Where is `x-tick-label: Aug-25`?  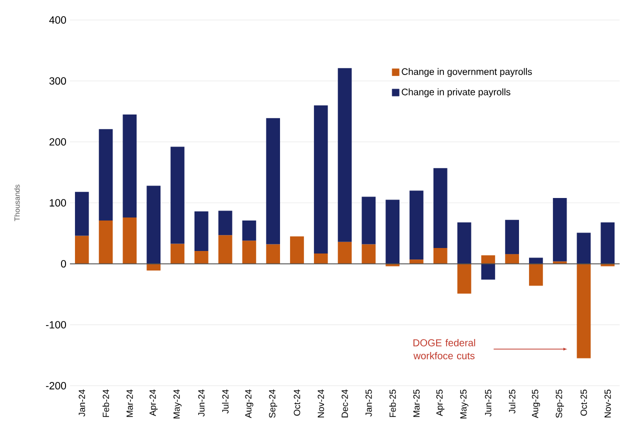
x-tick-label: Aug-25 is located at coordinates (536, 404).